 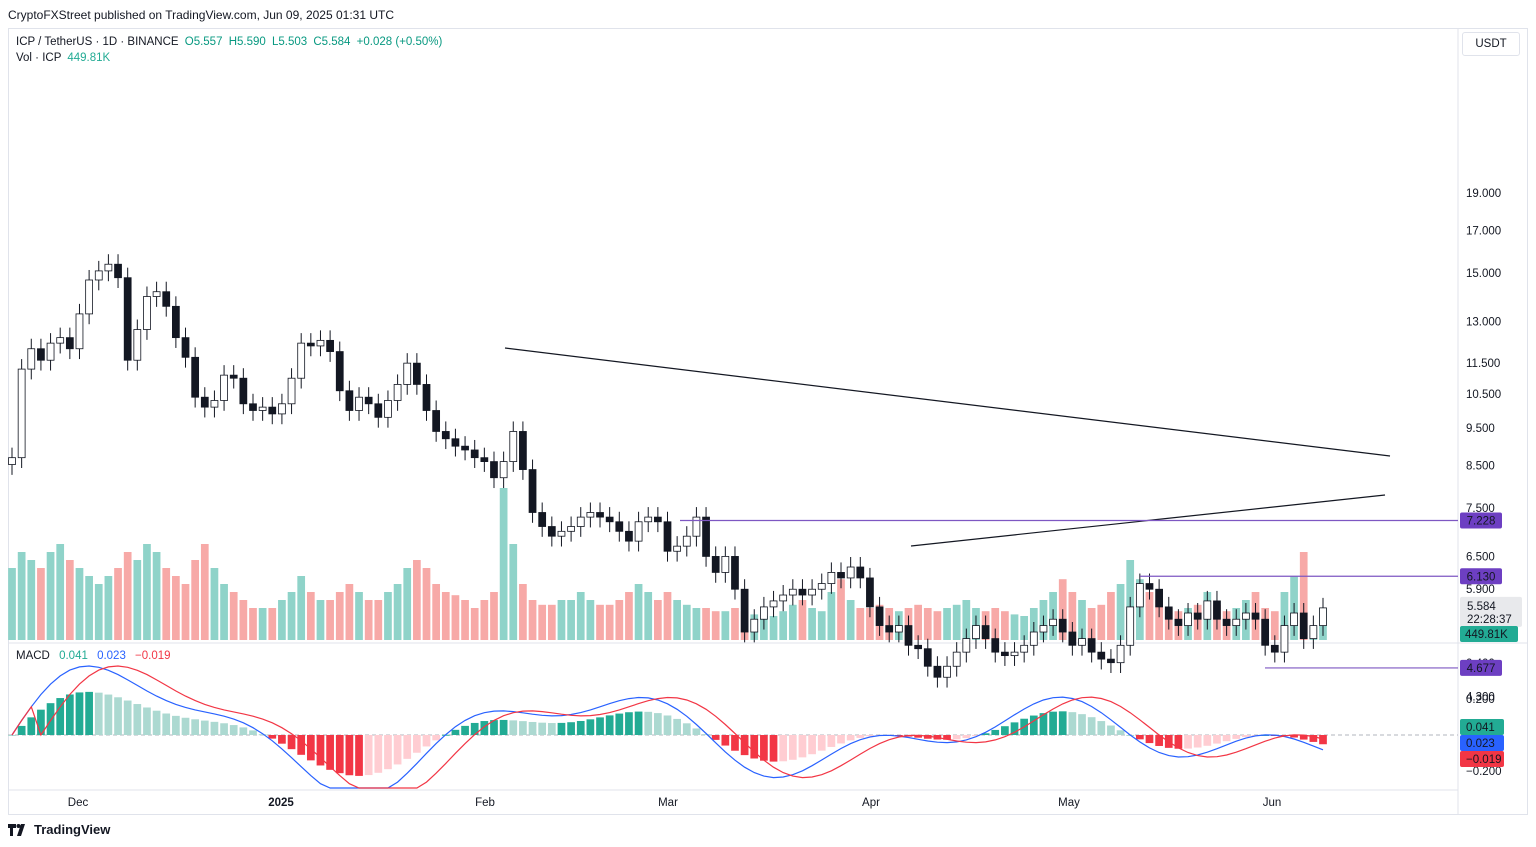 What do you see at coordinates (1069, 803) in the screenshot?
I see `time-axis-tick: May` at bounding box center [1069, 803].